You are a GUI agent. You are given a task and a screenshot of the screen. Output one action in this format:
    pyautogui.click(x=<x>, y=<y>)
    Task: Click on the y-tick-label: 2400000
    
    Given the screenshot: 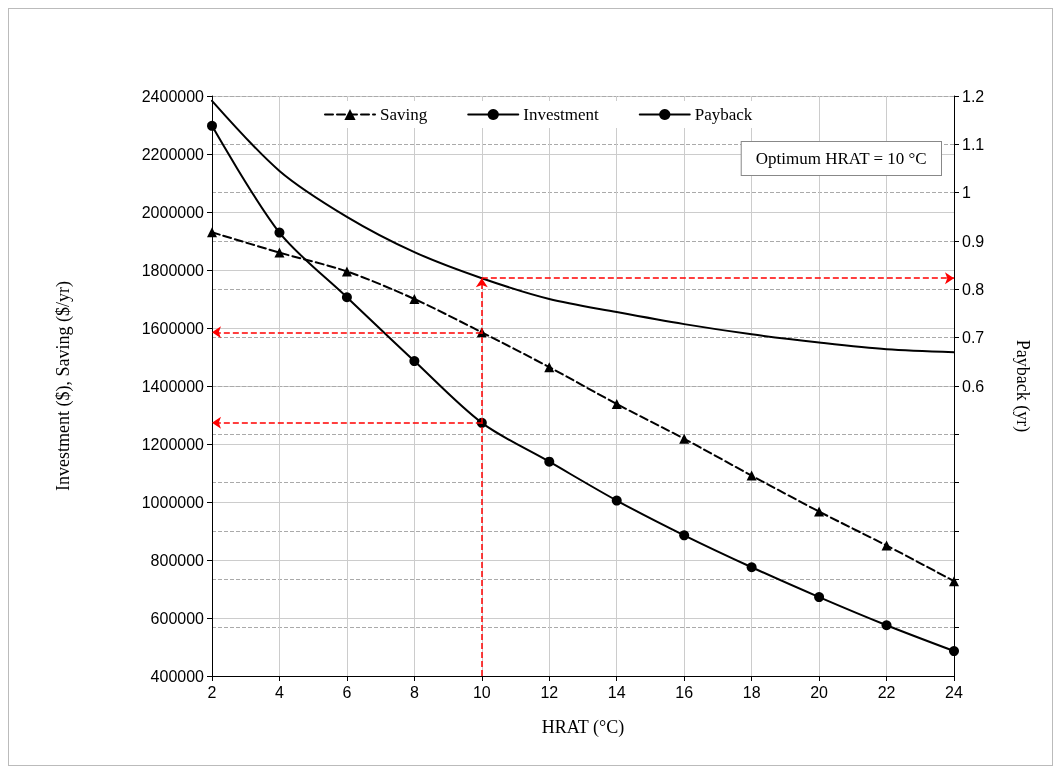 What is the action you would take?
    pyautogui.click(x=173, y=96)
    